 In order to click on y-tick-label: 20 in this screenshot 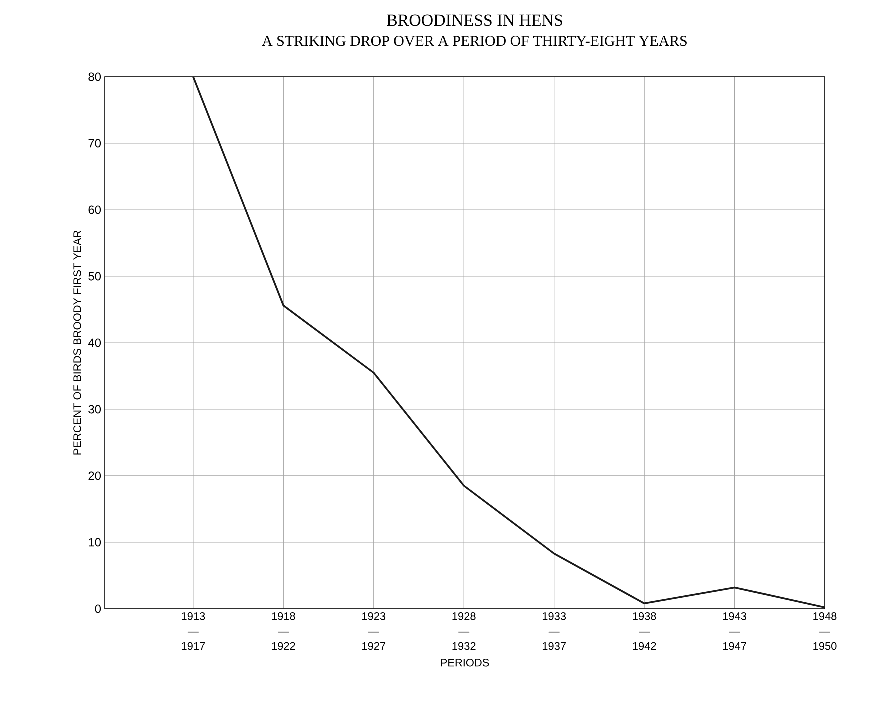, I will do `click(95, 476)`.